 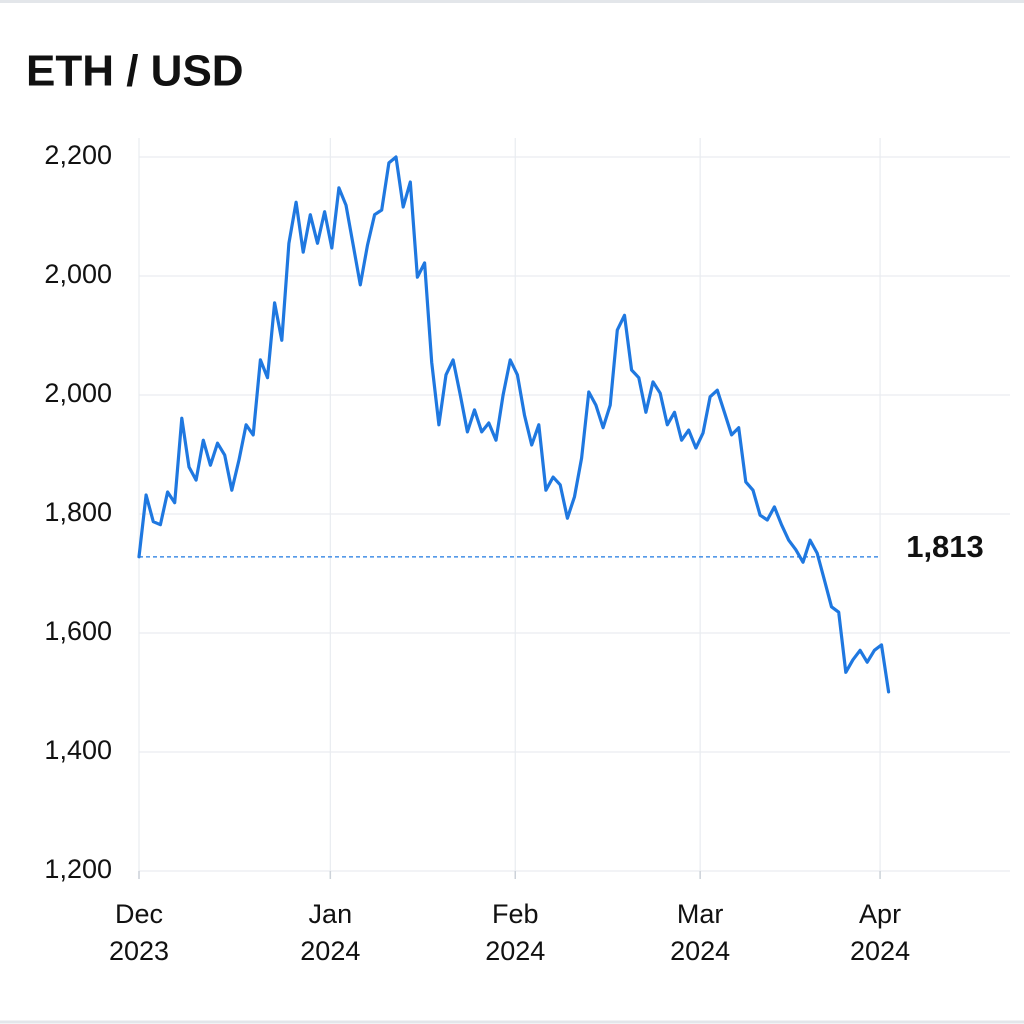 What do you see at coordinates (331, 914) in the screenshot?
I see `x-tick-label: Jan` at bounding box center [331, 914].